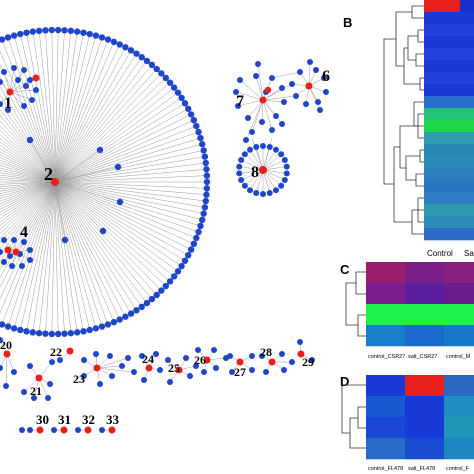 The height and width of the screenshot is (474, 474). I want to click on heatmap-c-cell, so click(425, 294).